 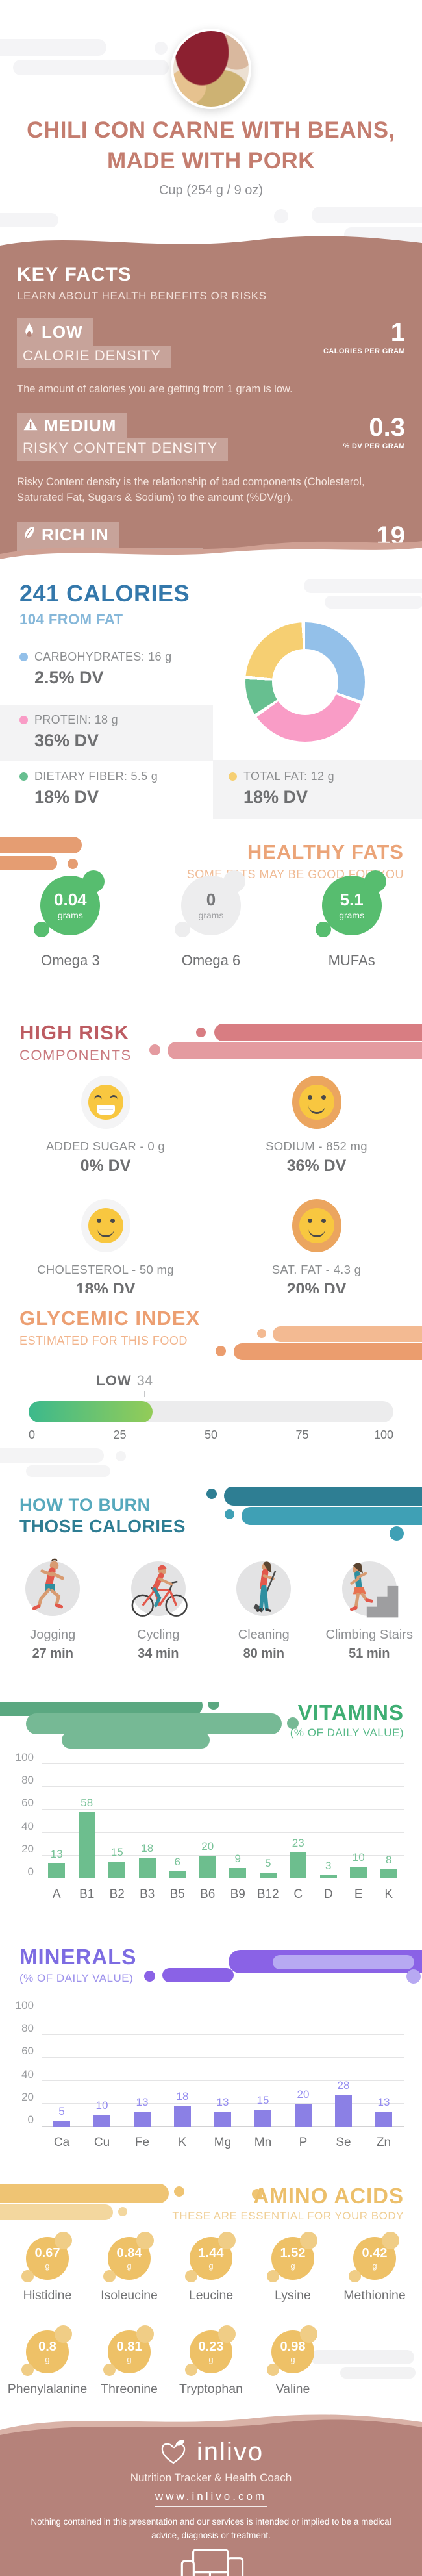 What do you see at coordinates (211, 554) in the screenshot?
I see `wave-divider` at bounding box center [211, 554].